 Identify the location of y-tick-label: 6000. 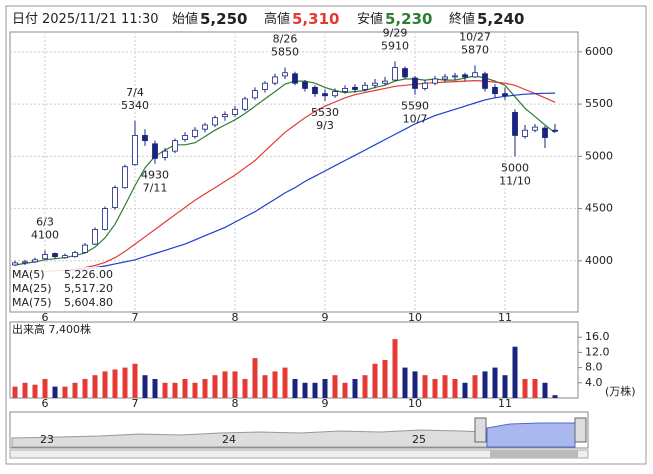
(599, 51).